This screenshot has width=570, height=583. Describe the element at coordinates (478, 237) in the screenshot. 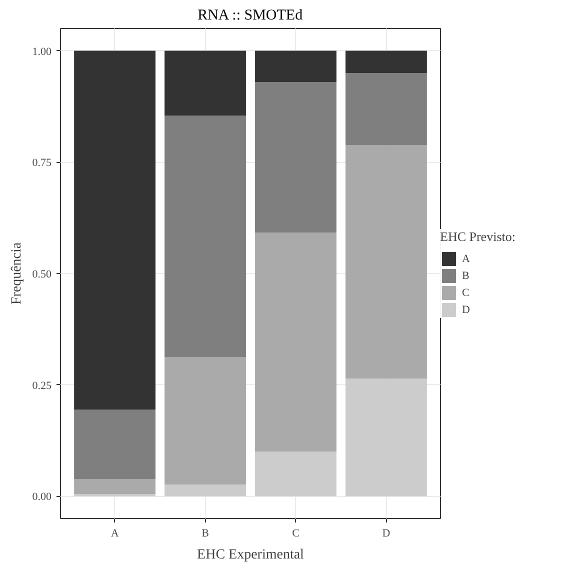

I see `legend-title: EHC Previsto:` at that location.